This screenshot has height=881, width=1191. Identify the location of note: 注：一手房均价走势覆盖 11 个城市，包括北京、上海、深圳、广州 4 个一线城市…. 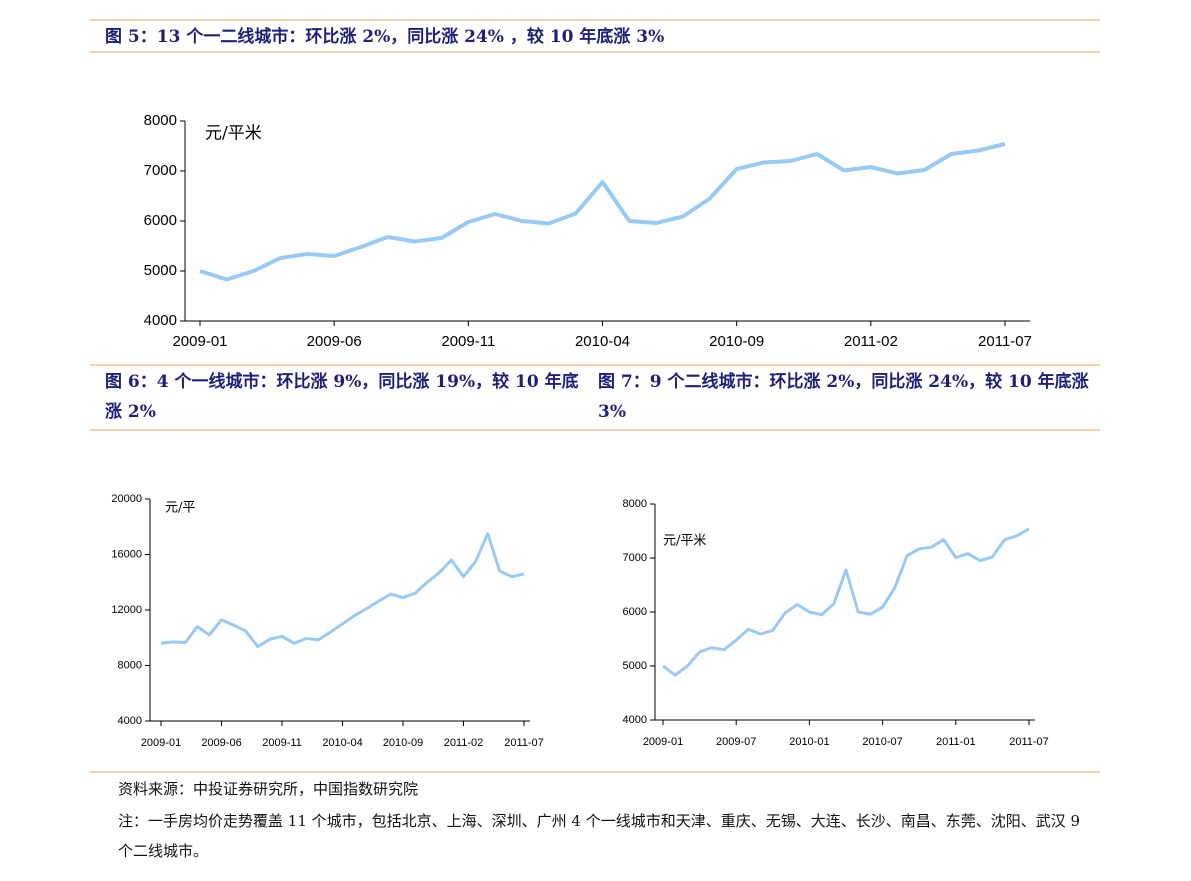
(599, 836).